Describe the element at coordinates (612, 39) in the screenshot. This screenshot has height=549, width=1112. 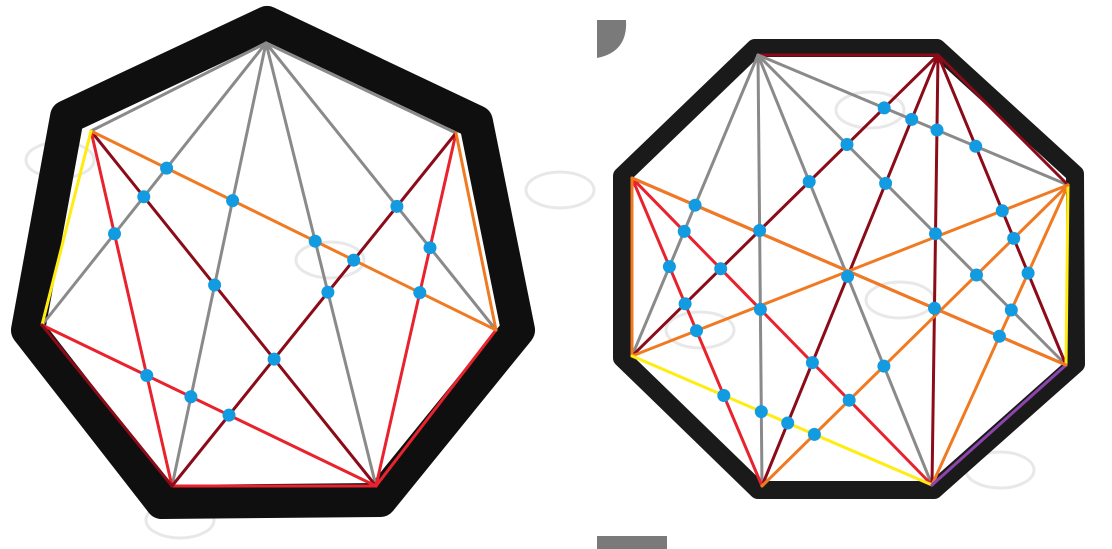
I see `corner-logo-top` at that location.